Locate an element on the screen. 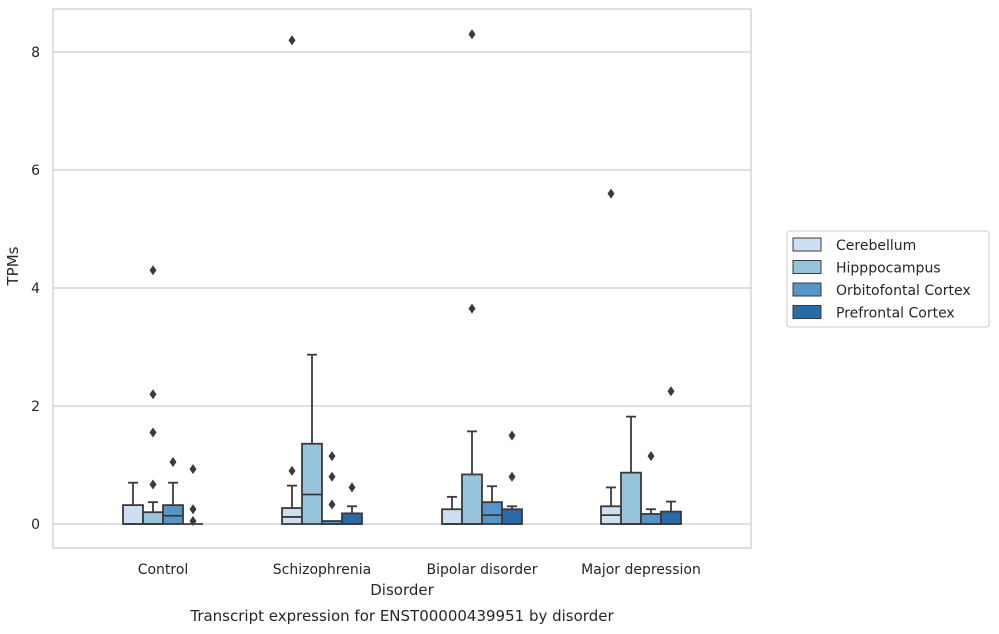  x-tick-label: Control is located at coordinates (163, 570).